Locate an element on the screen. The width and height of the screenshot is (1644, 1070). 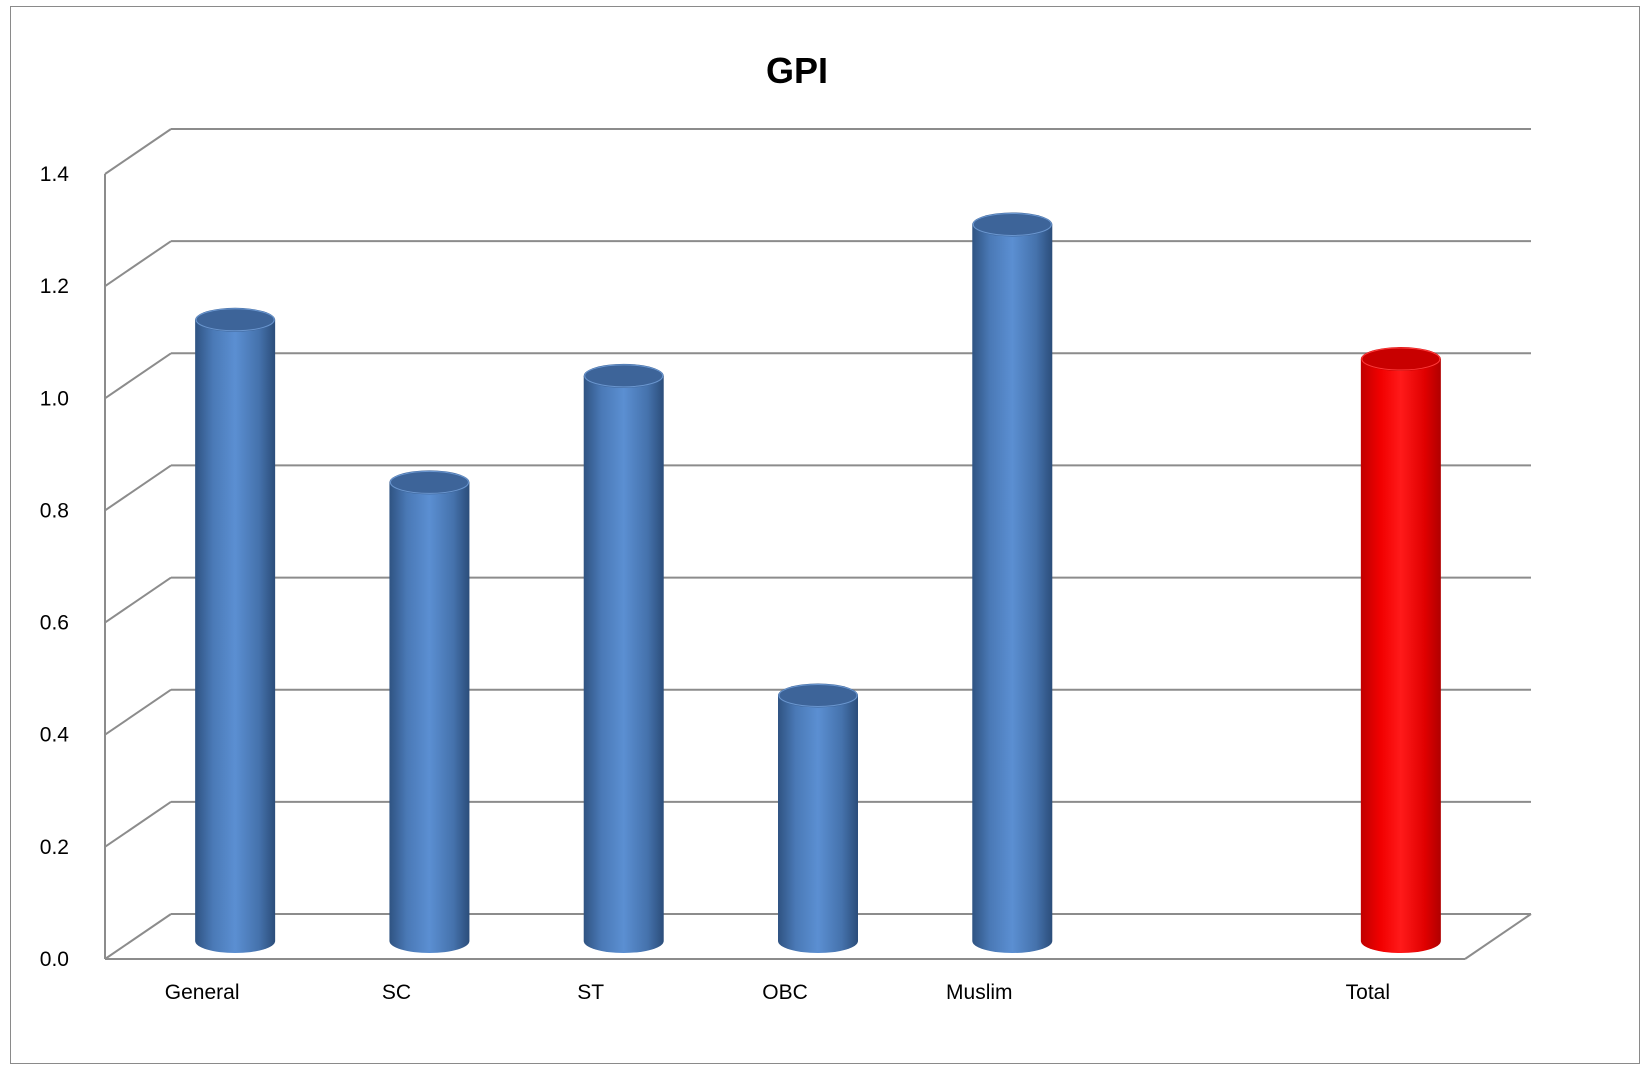
y-tick-label: 0.2 is located at coordinates (54, 847).